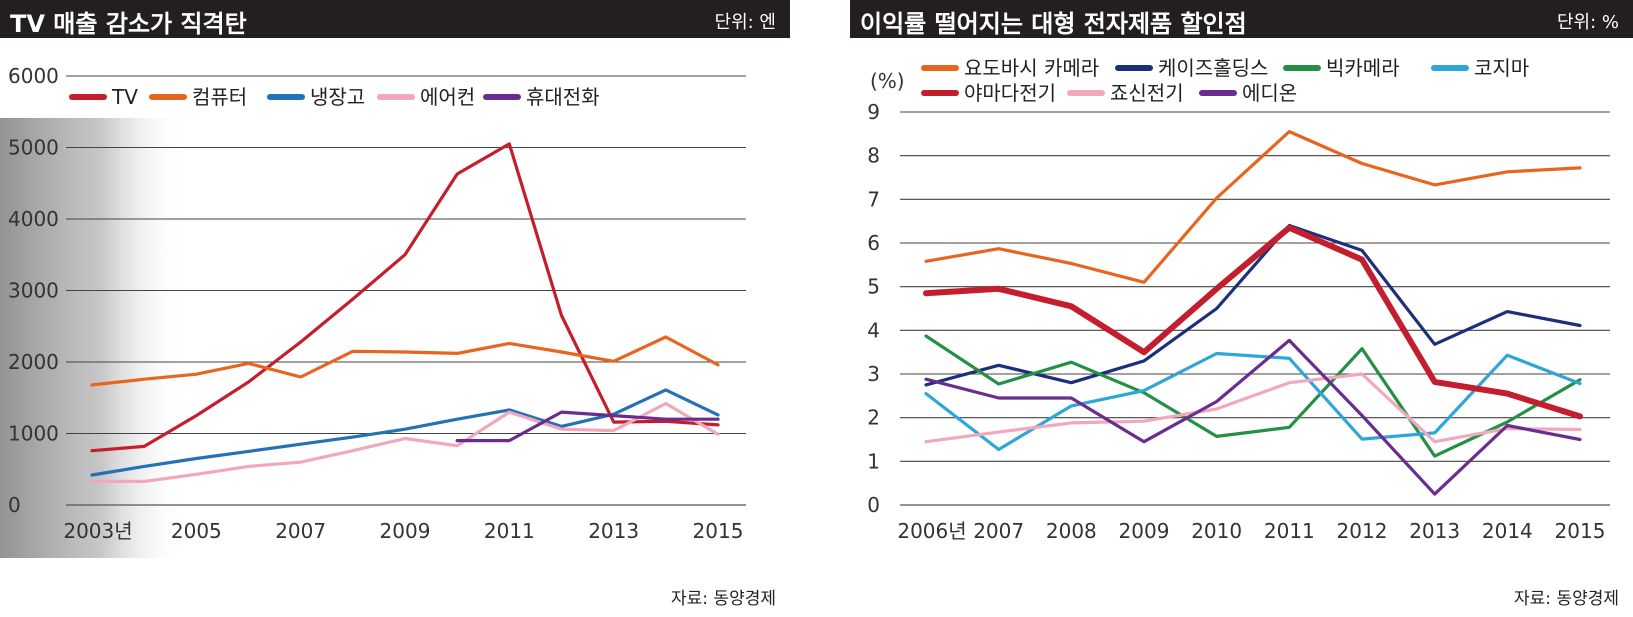 This screenshot has width=1633, height=617. I want to click on left-chart-unit: 단위: 엔, so click(745, 22).